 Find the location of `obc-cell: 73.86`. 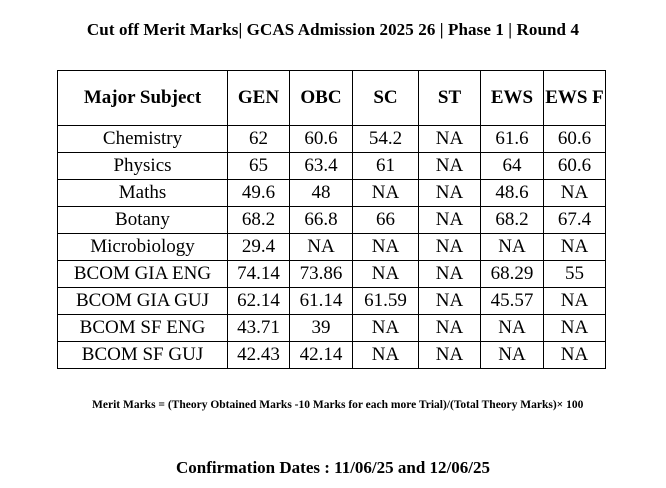

obc-cell: 73.86 is located at coordinates (321, 274).